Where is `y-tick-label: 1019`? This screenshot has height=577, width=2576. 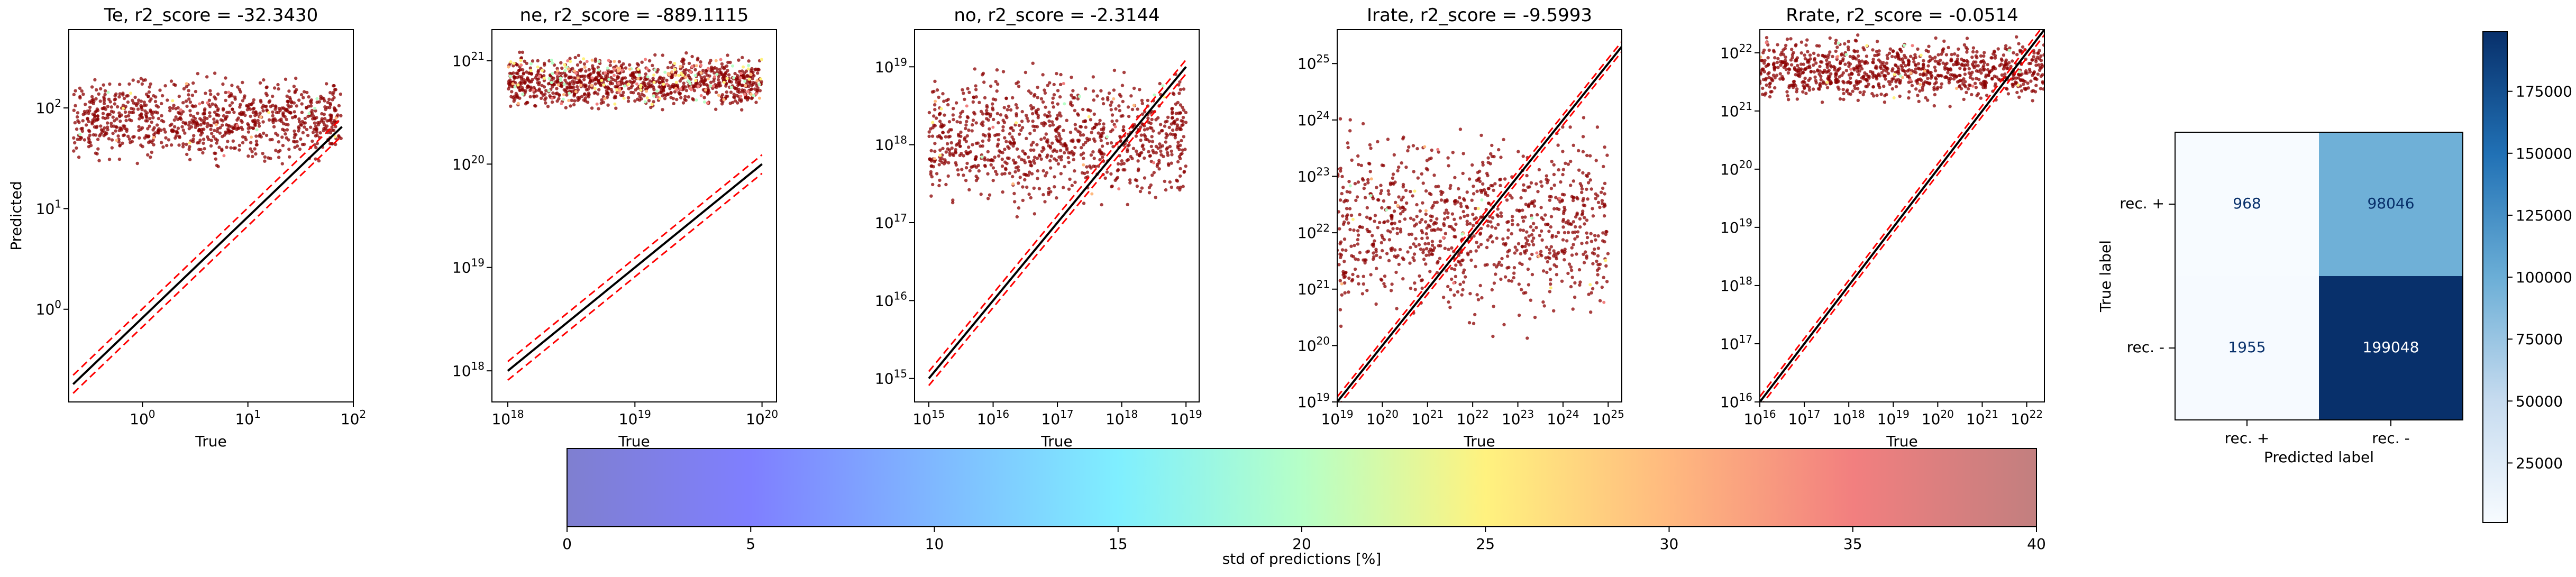
y-tick-label: 1019 is located at coordinates (1314, 401).